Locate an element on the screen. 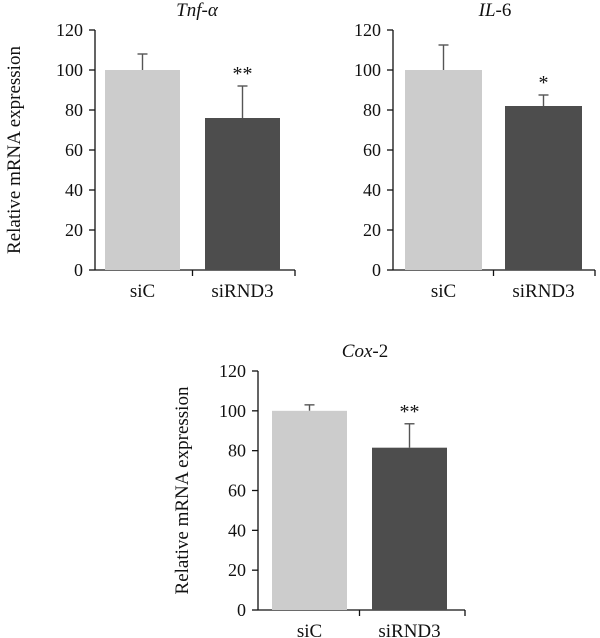 The image size is (600, 638). chart-title: IL-6 is located at coordinates (495, 10).